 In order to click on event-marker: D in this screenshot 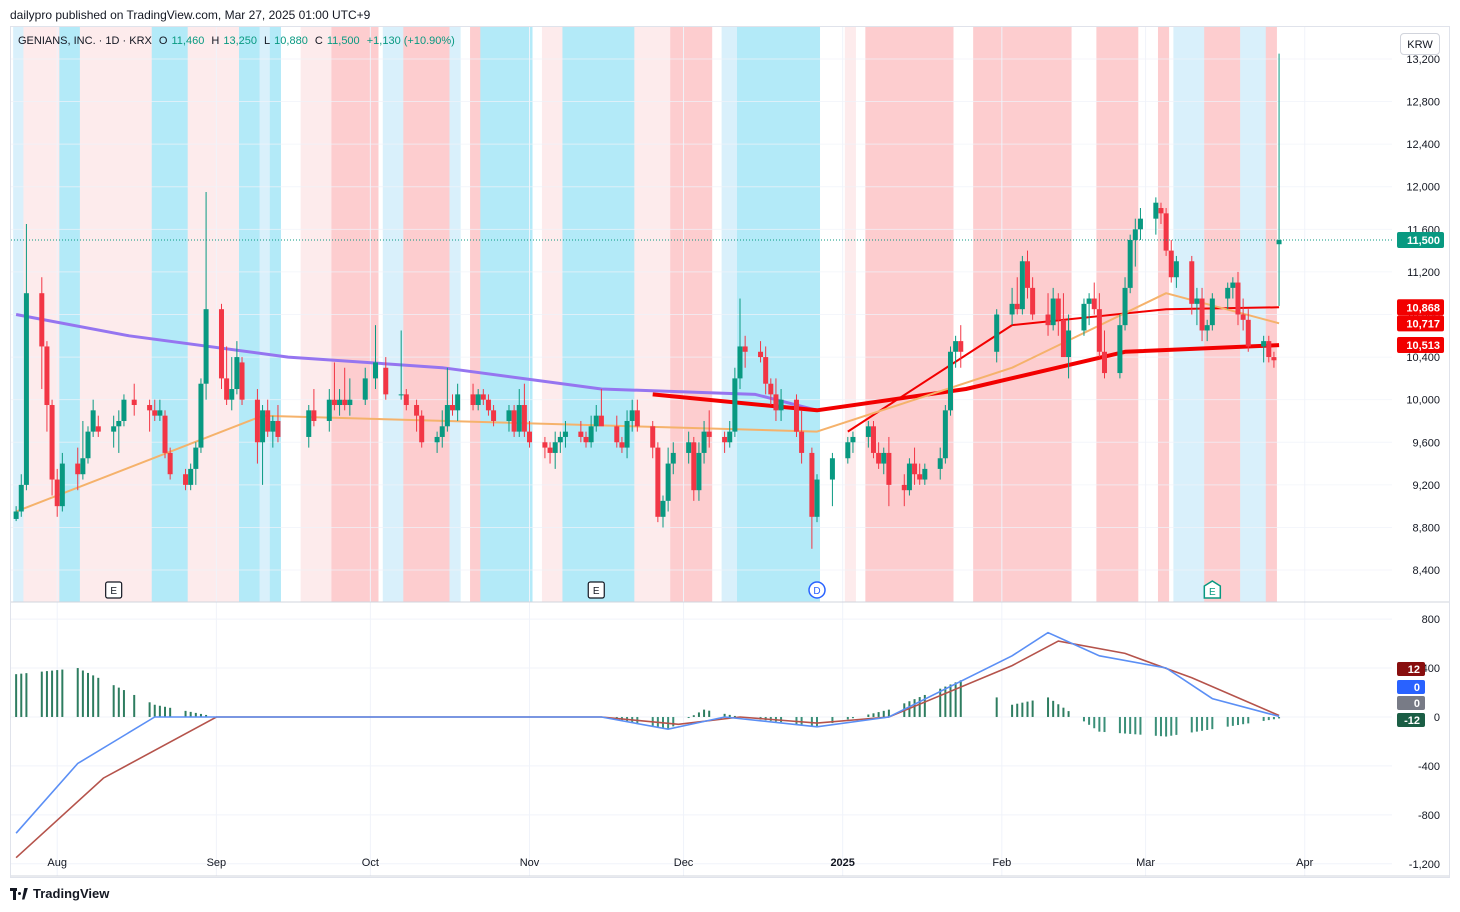, I will do `click(817, 590)`.